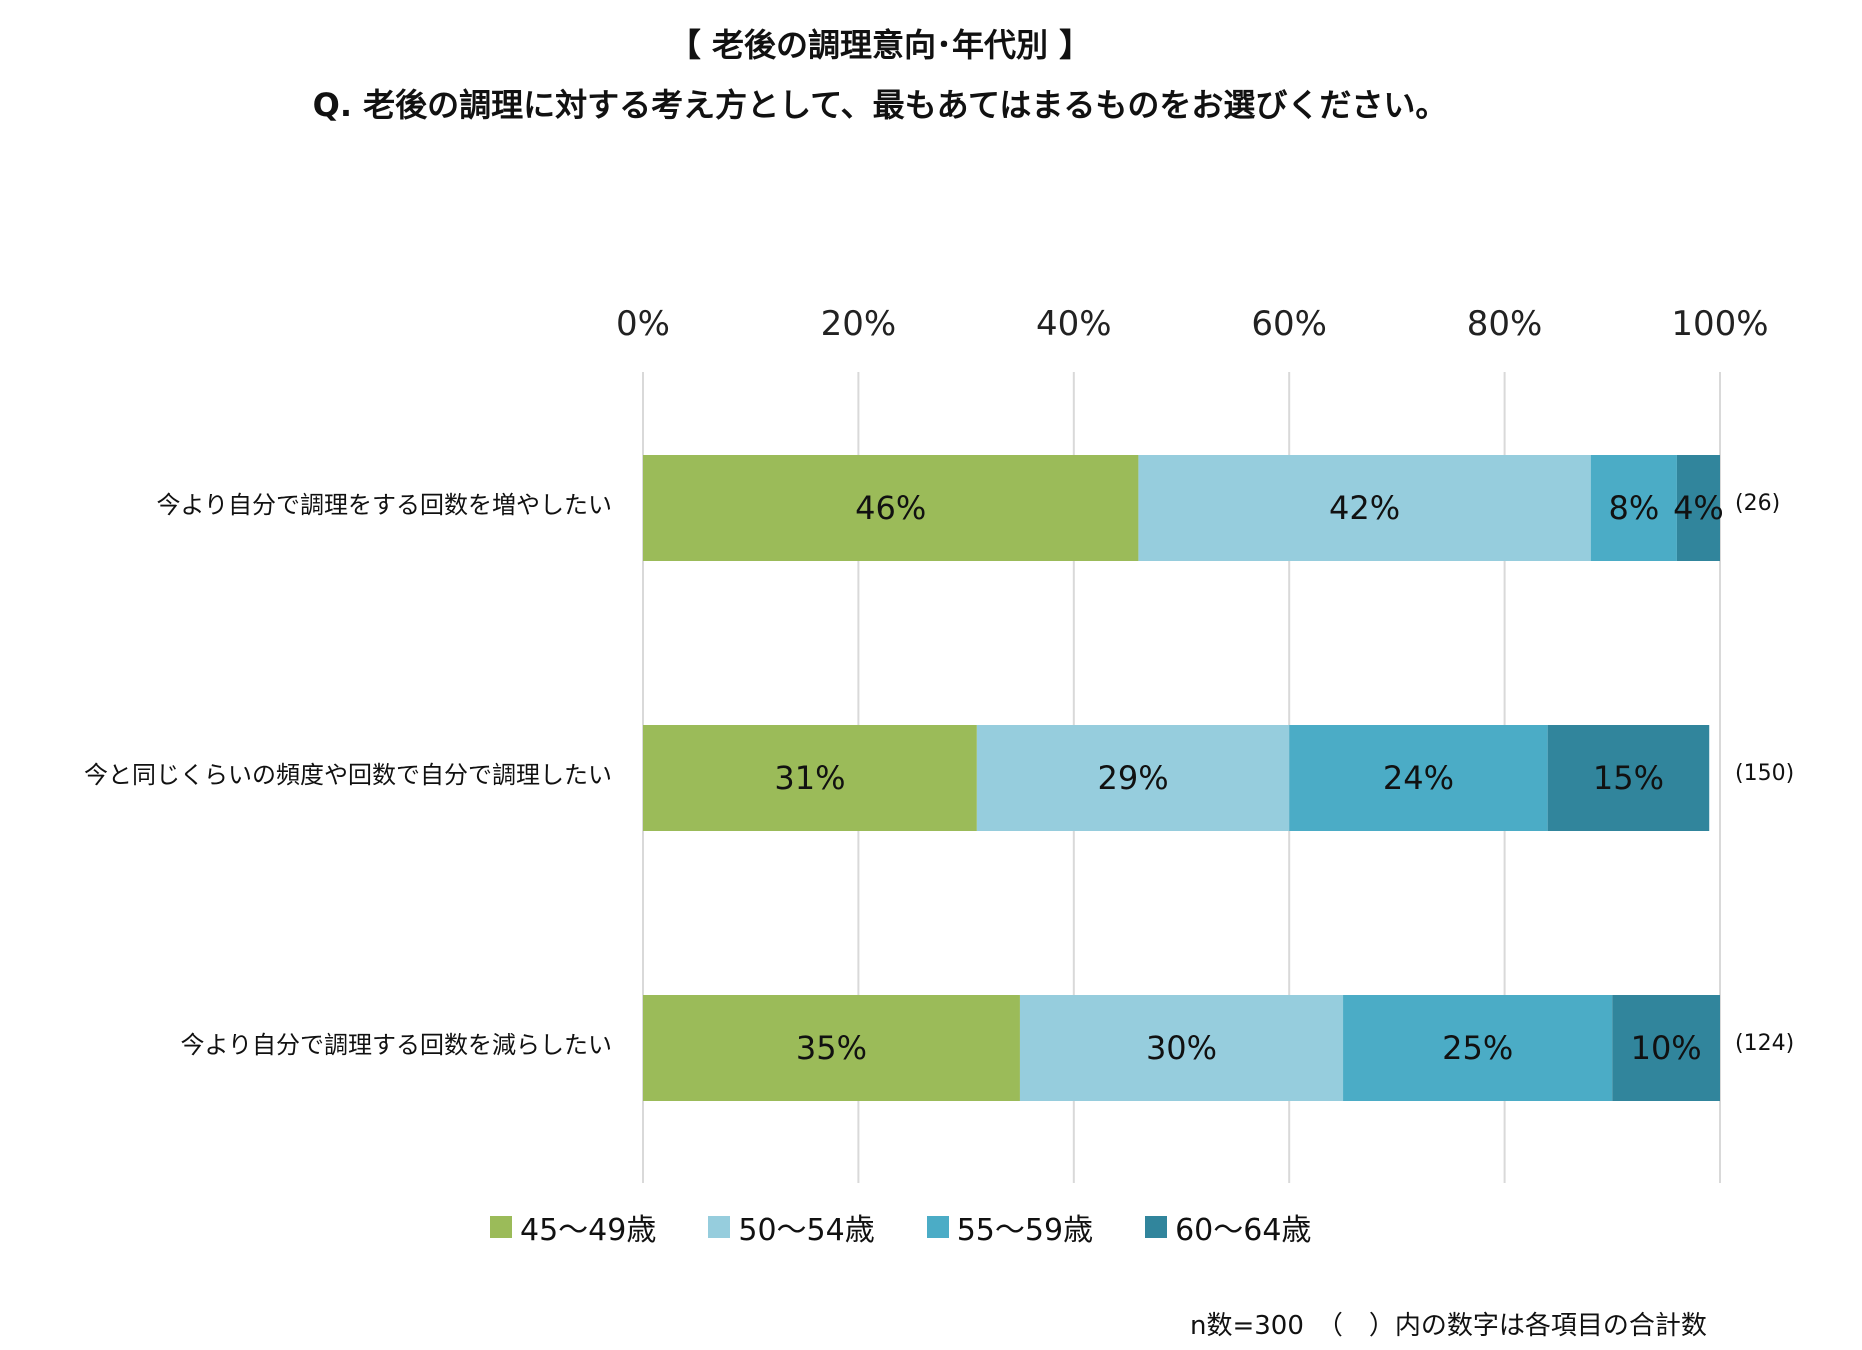  I want to click on data-label: 30%, so click(1181, 1048).